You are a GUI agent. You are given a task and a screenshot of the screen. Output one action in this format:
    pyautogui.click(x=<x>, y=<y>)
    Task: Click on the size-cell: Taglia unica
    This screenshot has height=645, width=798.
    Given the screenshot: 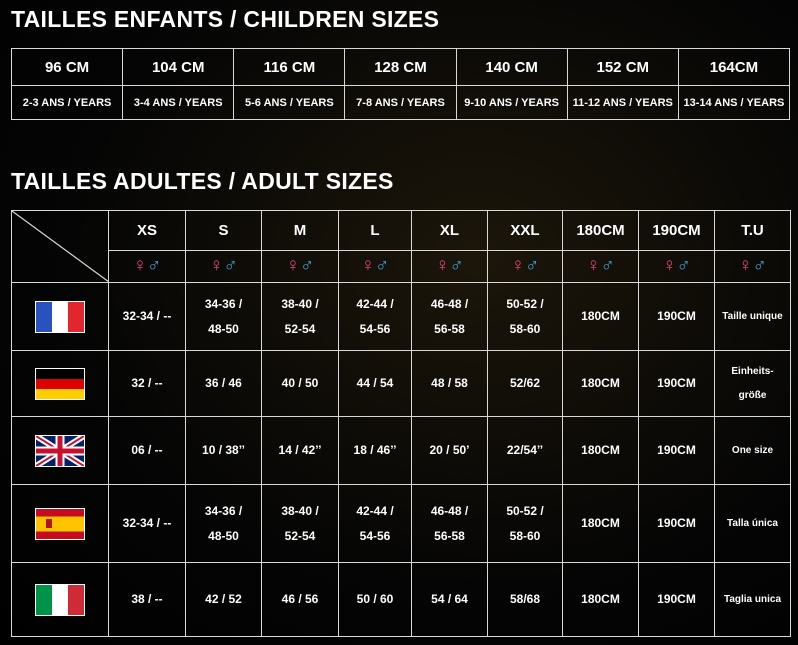 What is the action you would take?
    pyautogui.click(x=752, y=599)
    